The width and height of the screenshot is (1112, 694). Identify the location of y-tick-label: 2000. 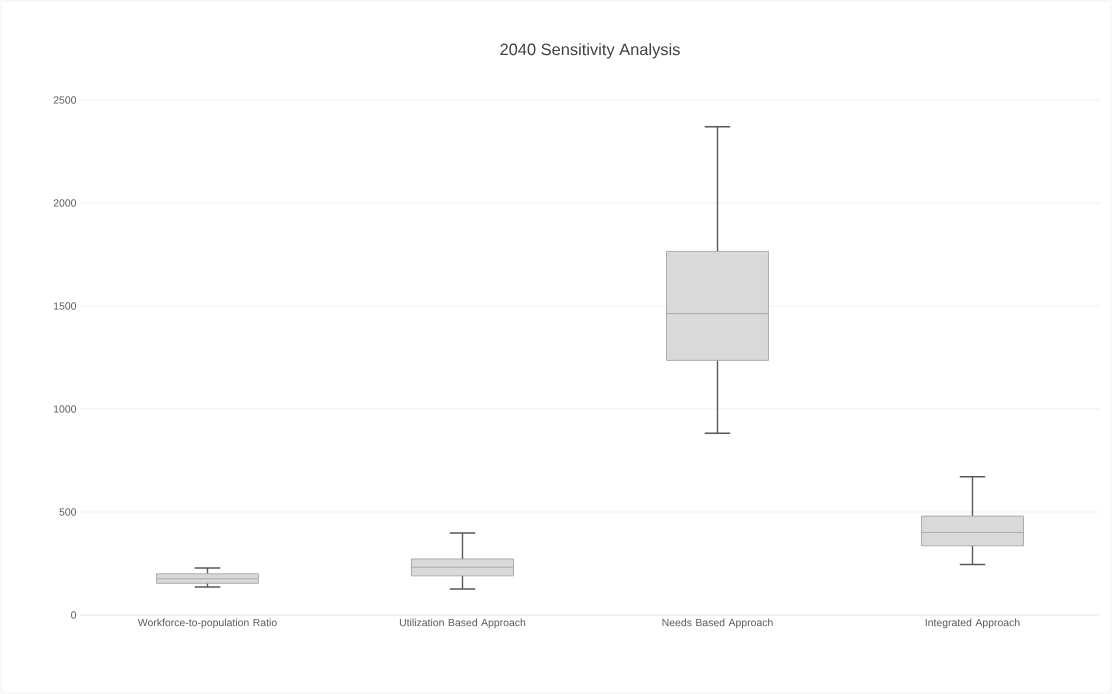
(65, 203).